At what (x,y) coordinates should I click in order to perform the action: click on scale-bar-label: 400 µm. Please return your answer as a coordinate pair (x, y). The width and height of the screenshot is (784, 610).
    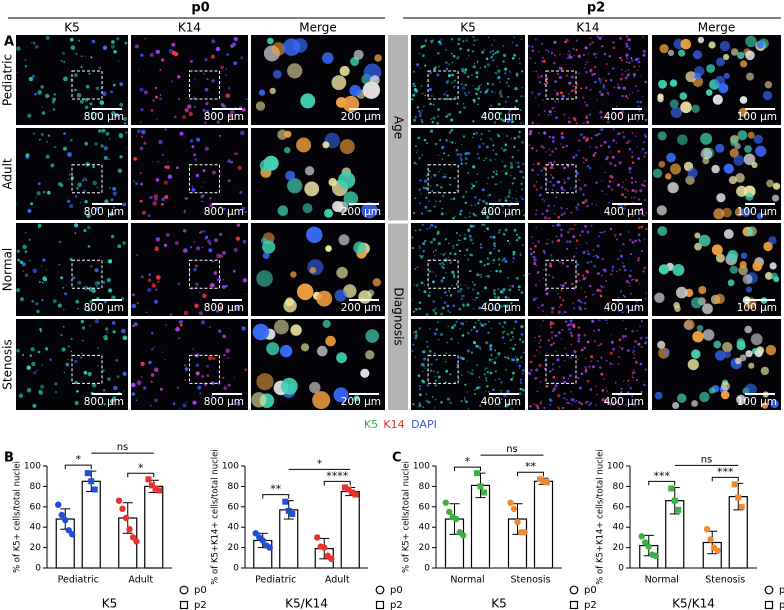
    Looking at the image, I should click on (624, 402).